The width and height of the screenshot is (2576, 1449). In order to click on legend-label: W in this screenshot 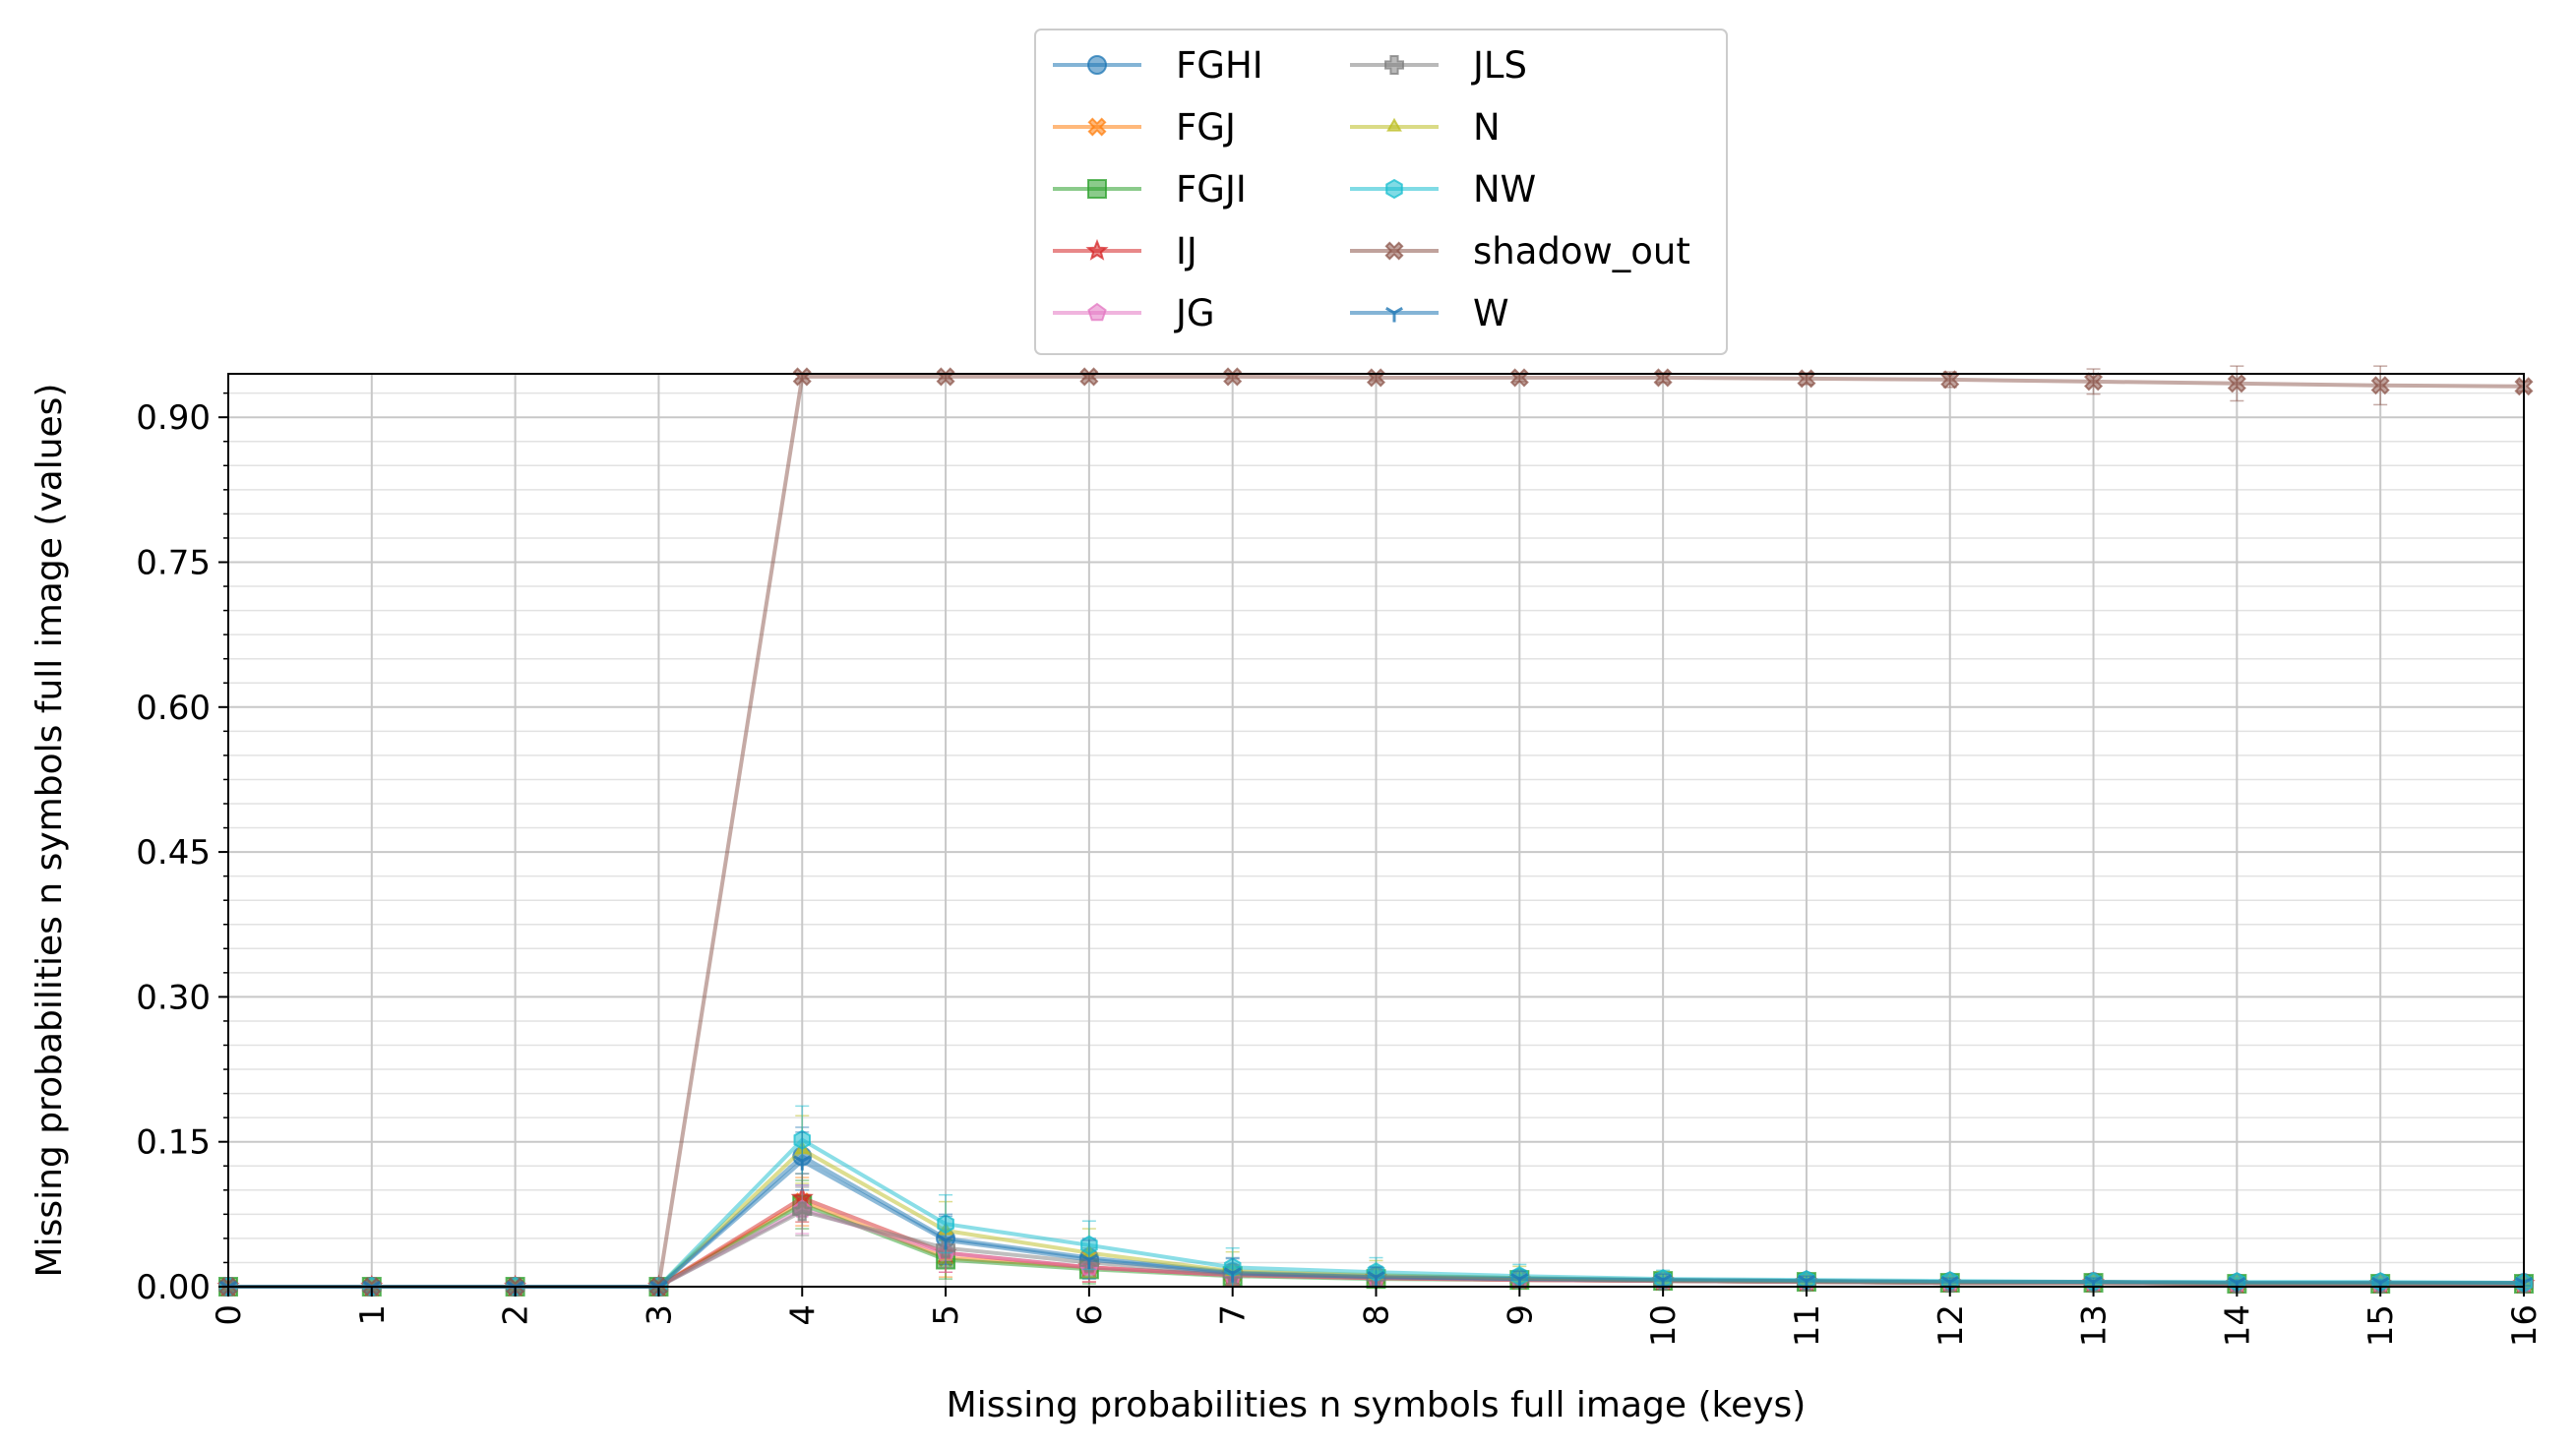, I will do `click(1491, 313)`.